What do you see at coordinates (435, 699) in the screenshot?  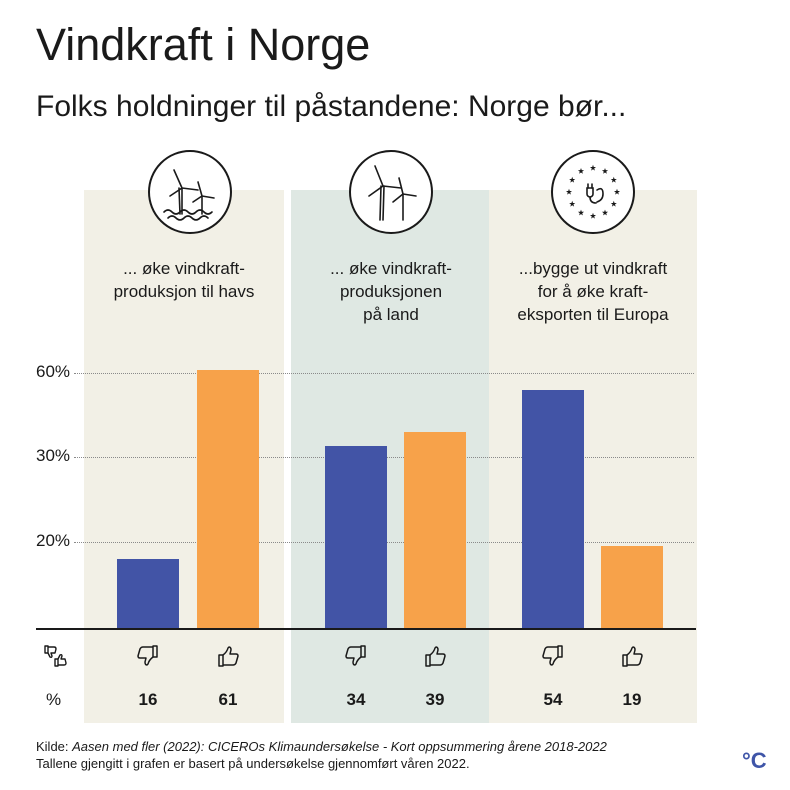 I see `data-label: 39` at bounding box center [435, 699].